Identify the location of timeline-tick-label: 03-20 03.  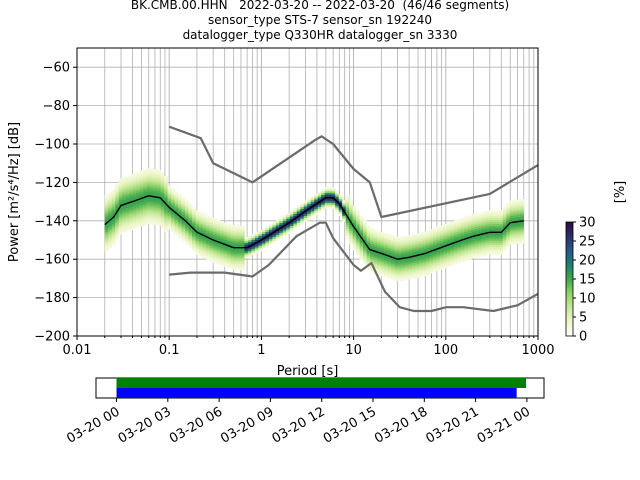
(145, 425).